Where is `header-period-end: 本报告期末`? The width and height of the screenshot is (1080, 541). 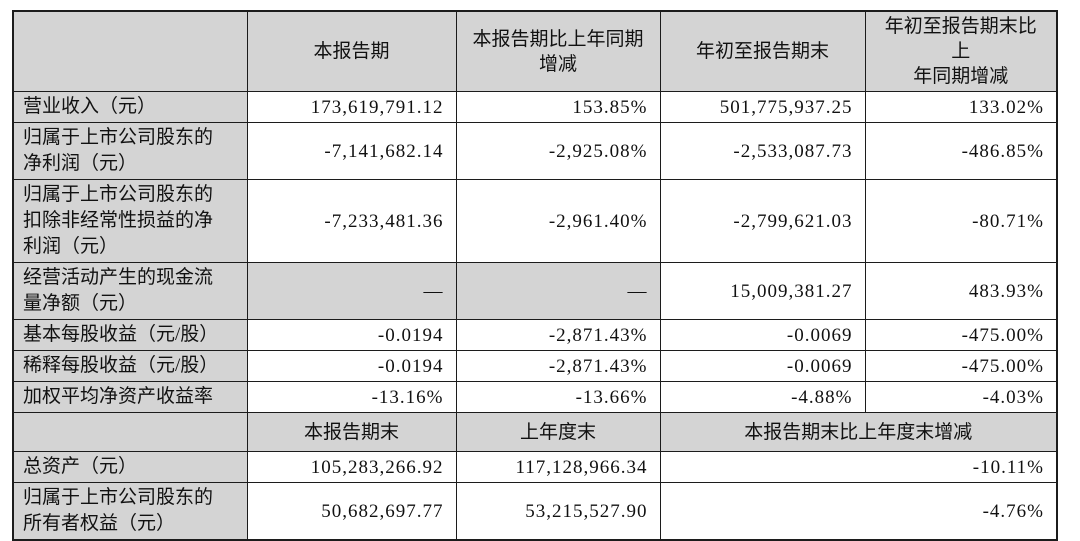 header-period-end: 本报告期末 is located at coordinates (351, 432).